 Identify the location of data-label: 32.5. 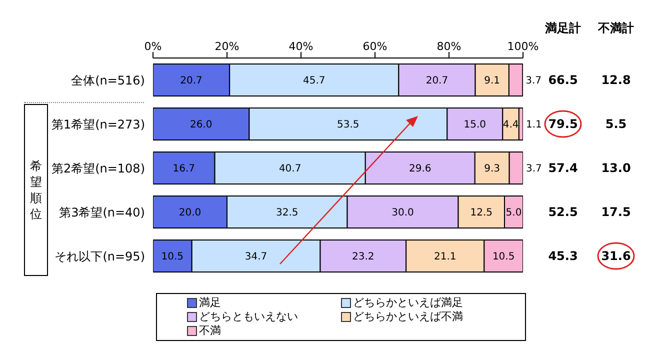
(287, 213).